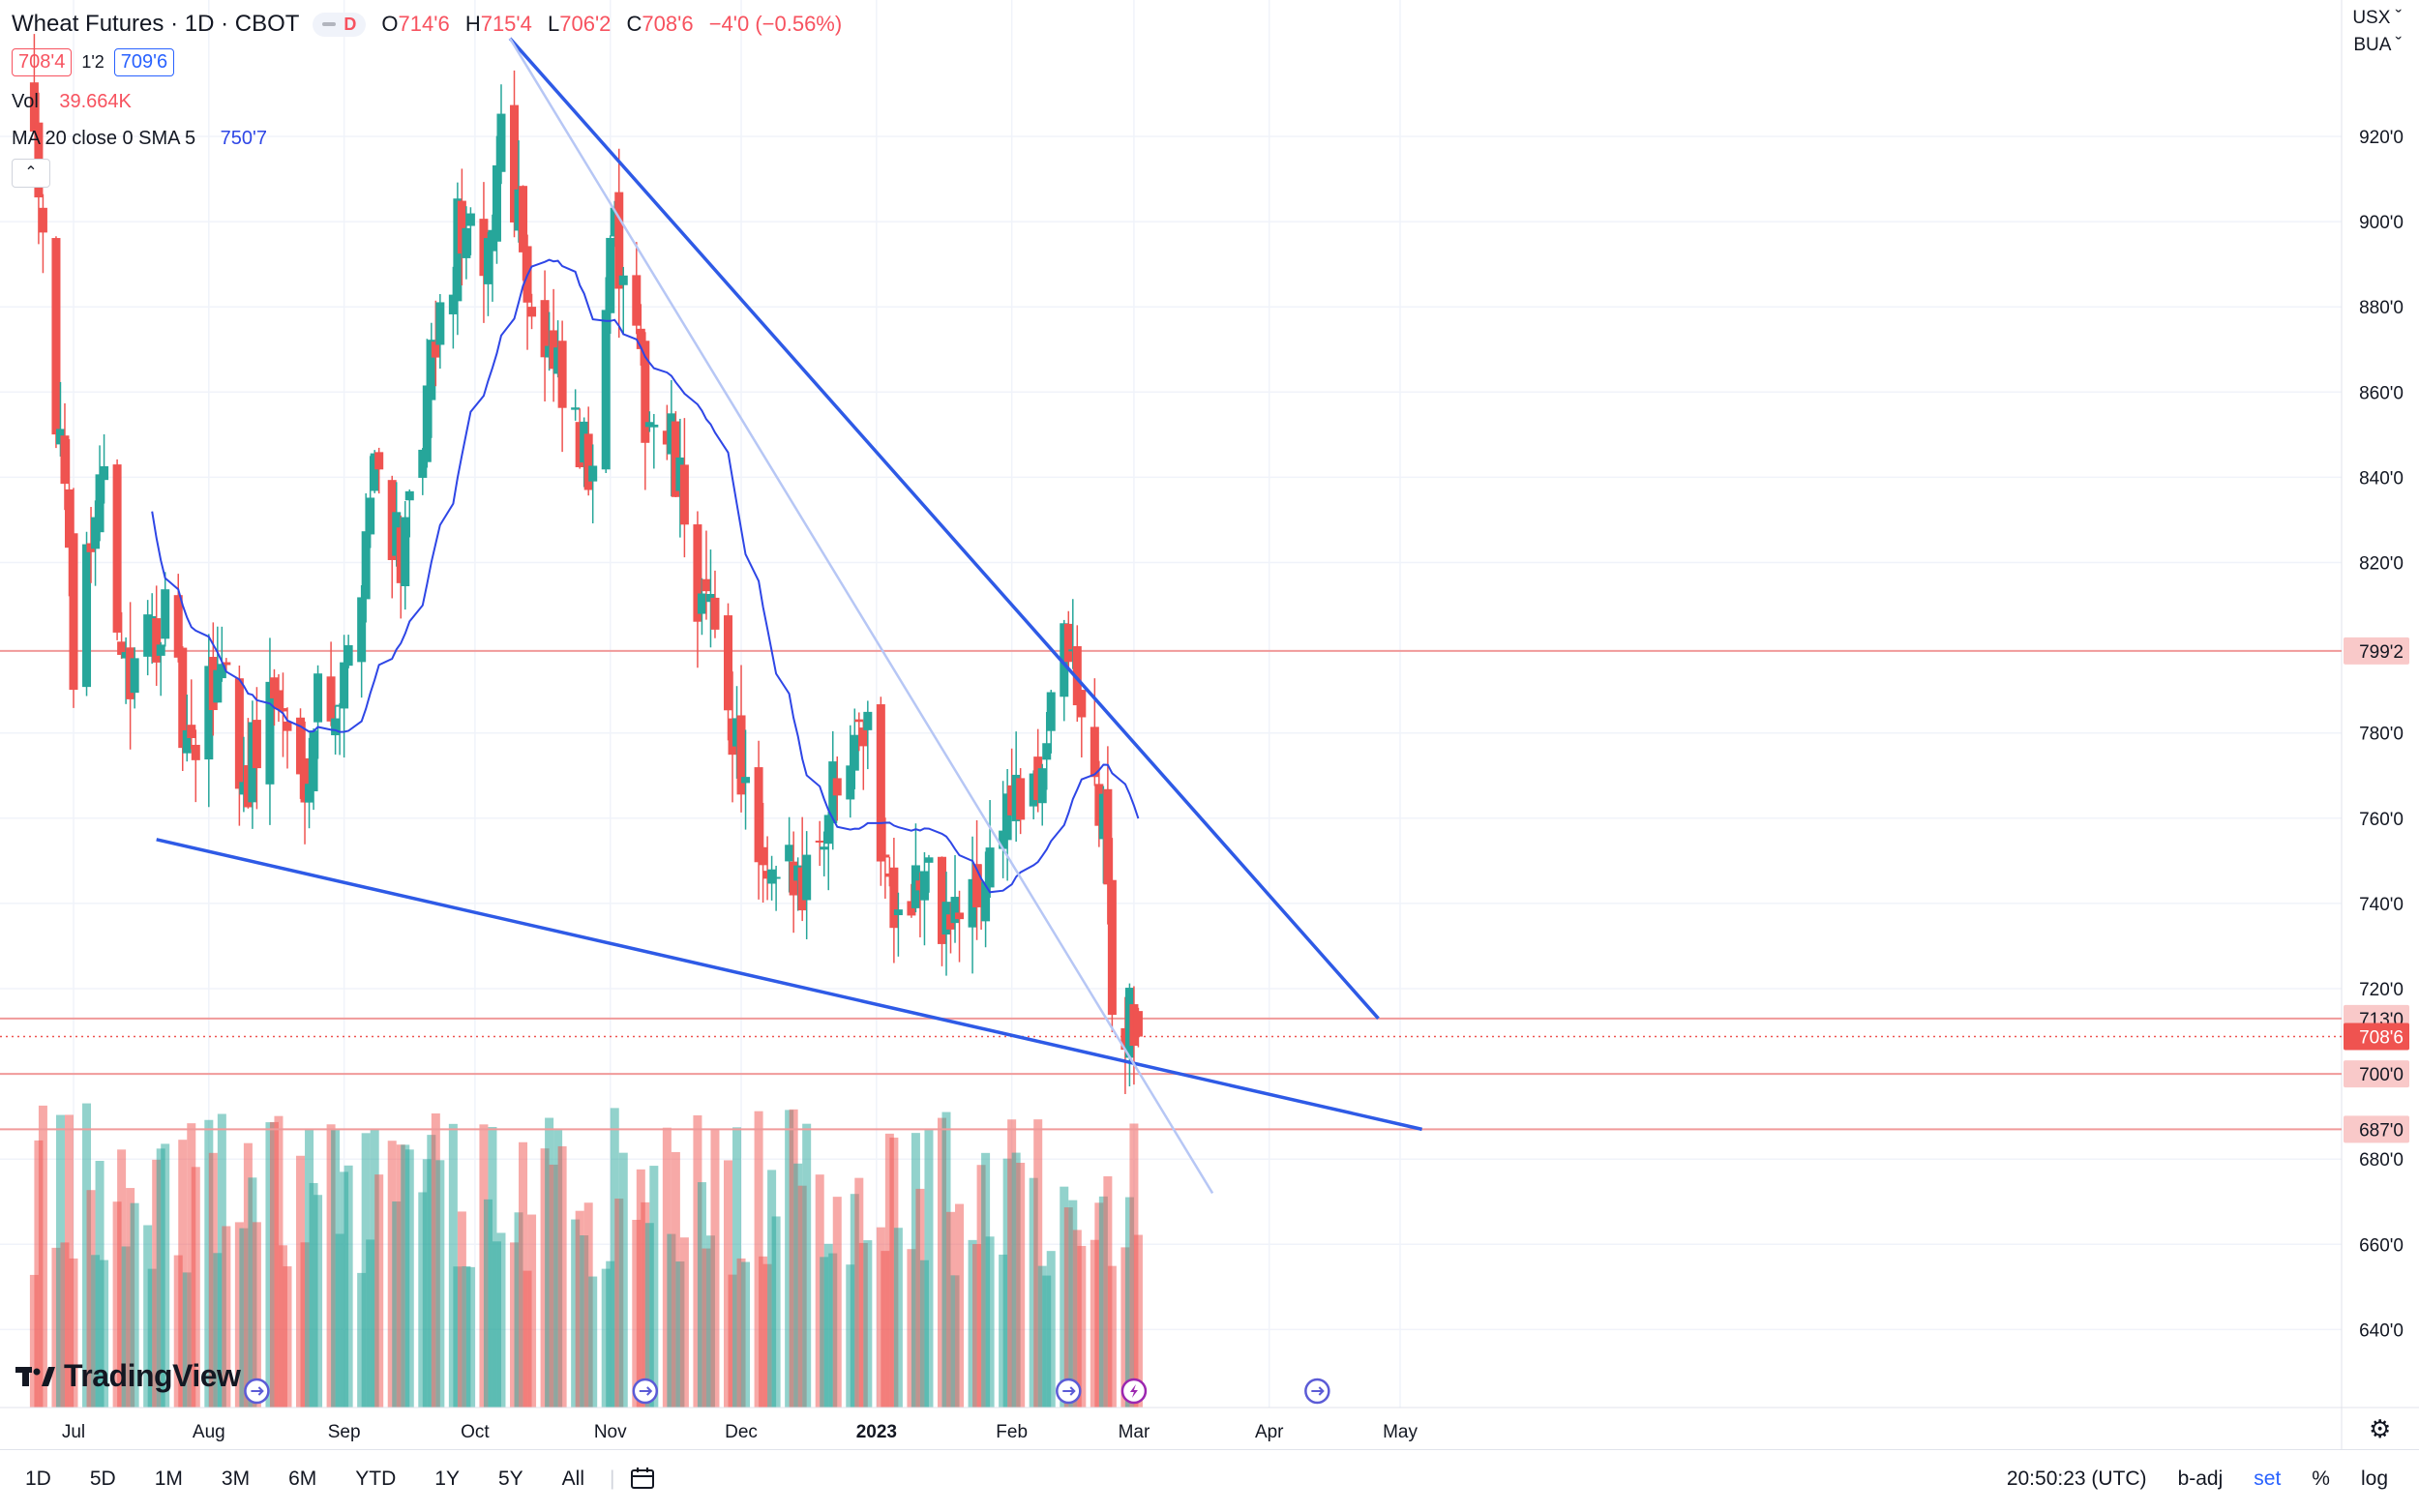  What do you see at coordinates (1209, 1425) in the screenshot?
I see `time-axis: Jul Aug Sep Oct Nov Dec 2023 Feb Mar Apr May` at bounding box center [1209, 1425].